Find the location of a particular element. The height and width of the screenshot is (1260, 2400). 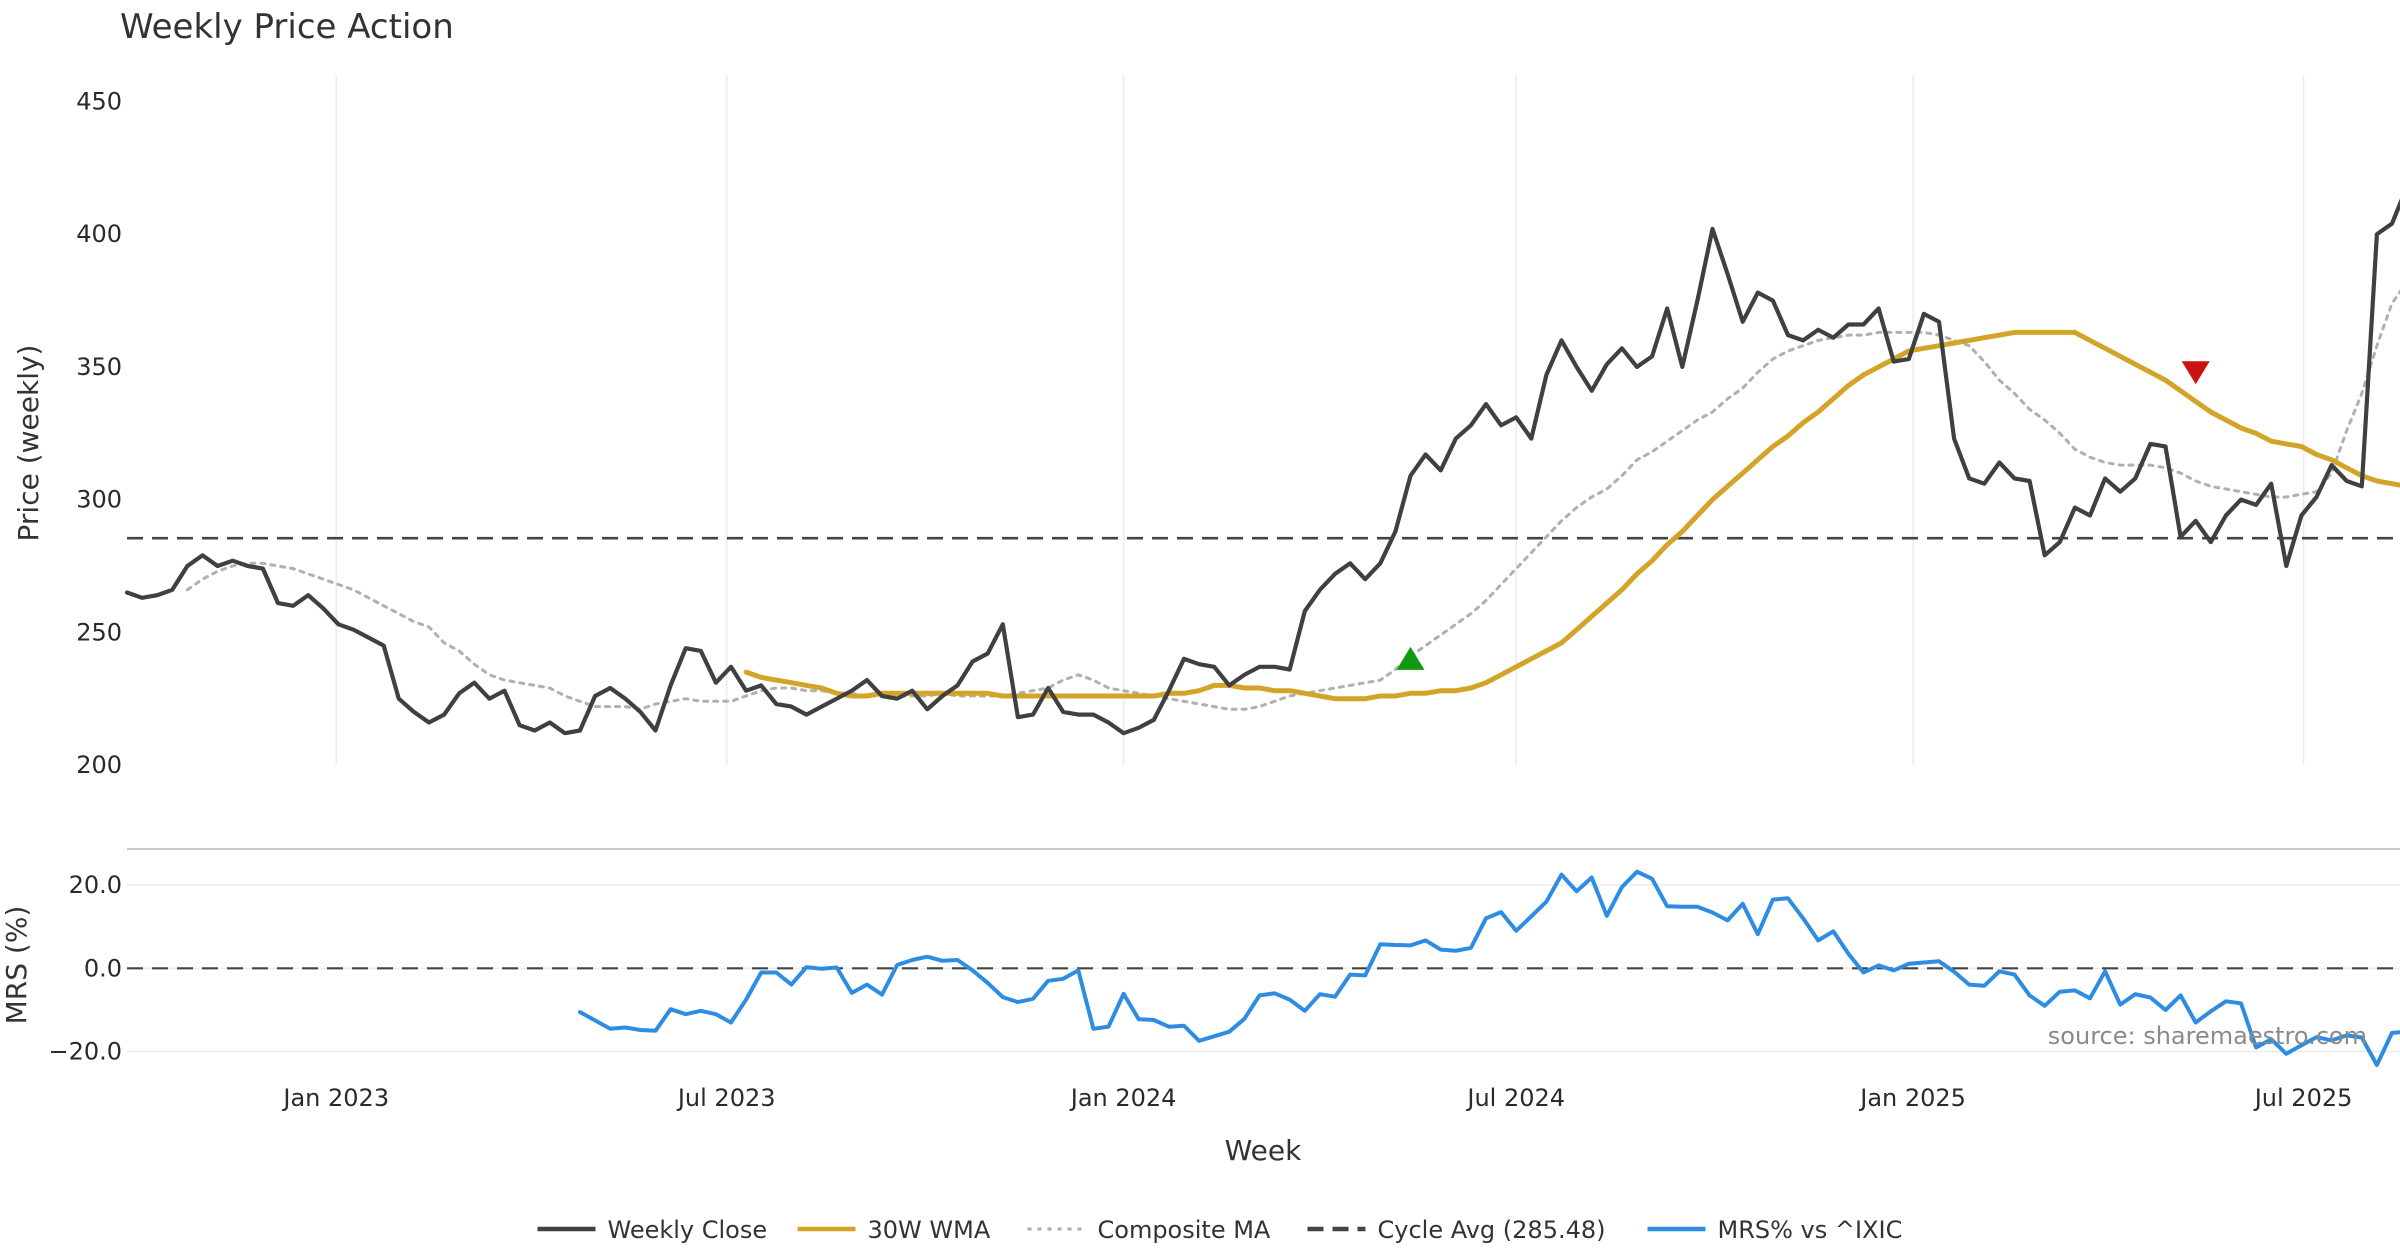

mrs-y-tick-label: −20.0 is located at coordinates (85, 1052).